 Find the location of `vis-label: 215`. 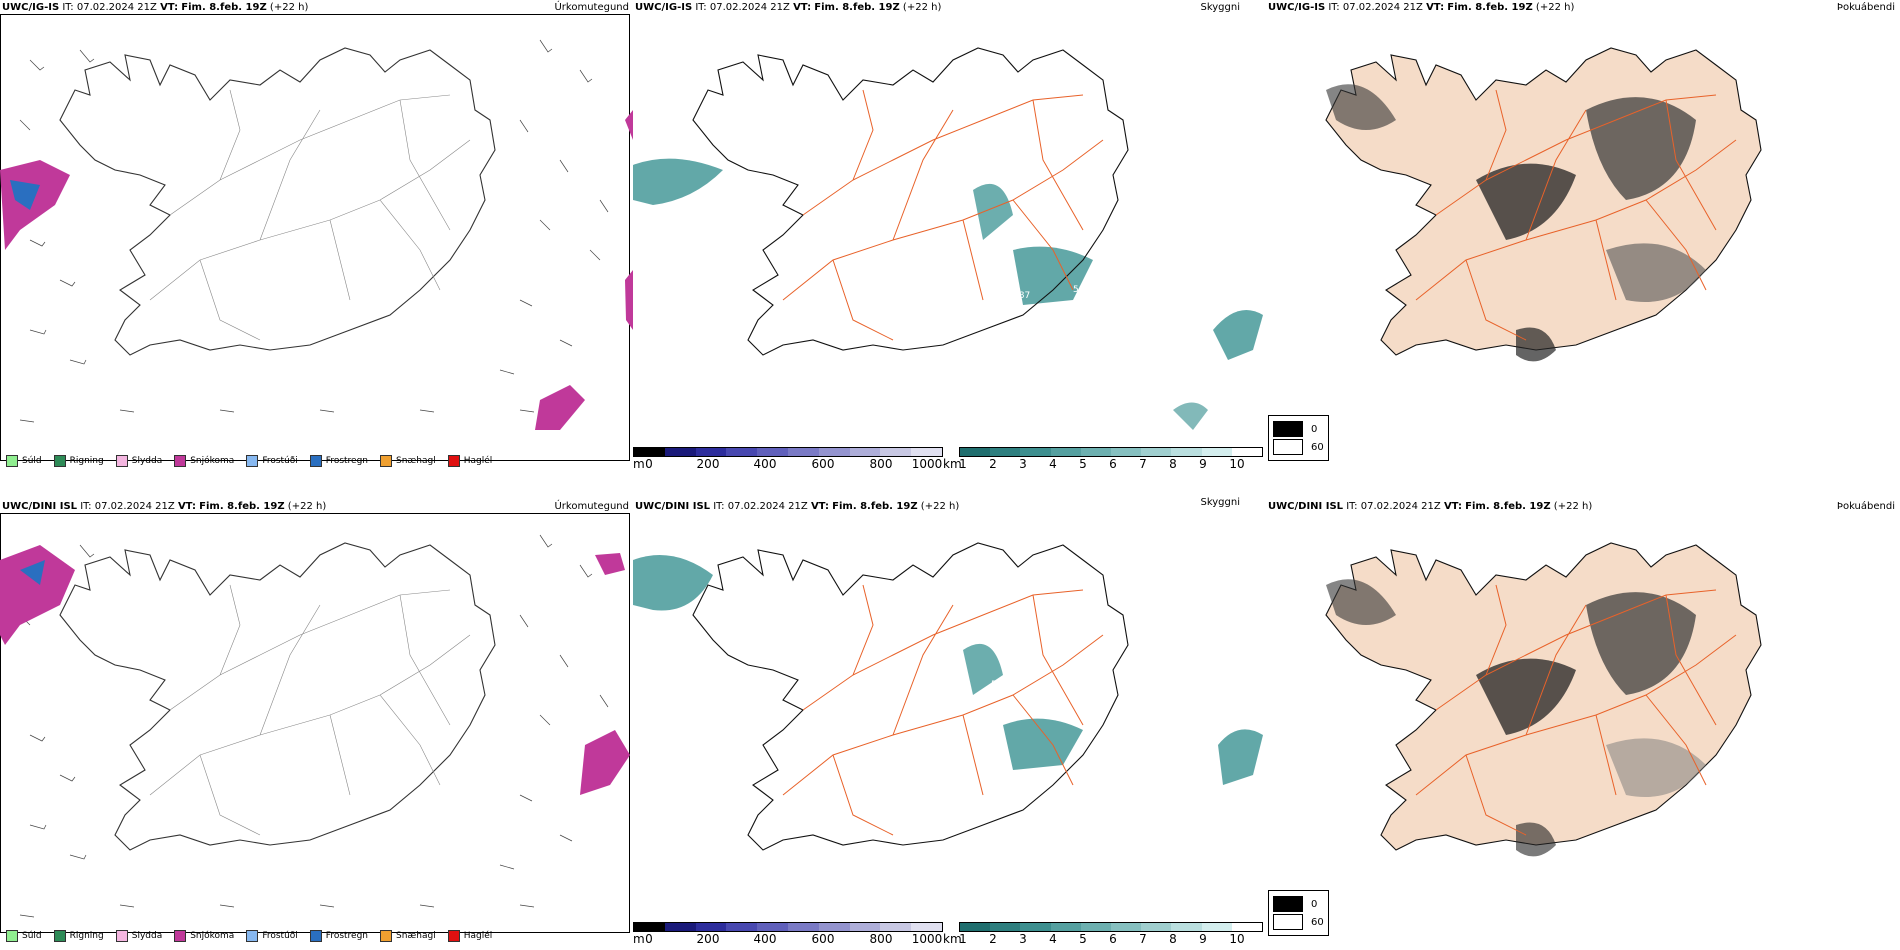

vis-label: 215 is located at coordinates (953, 253).